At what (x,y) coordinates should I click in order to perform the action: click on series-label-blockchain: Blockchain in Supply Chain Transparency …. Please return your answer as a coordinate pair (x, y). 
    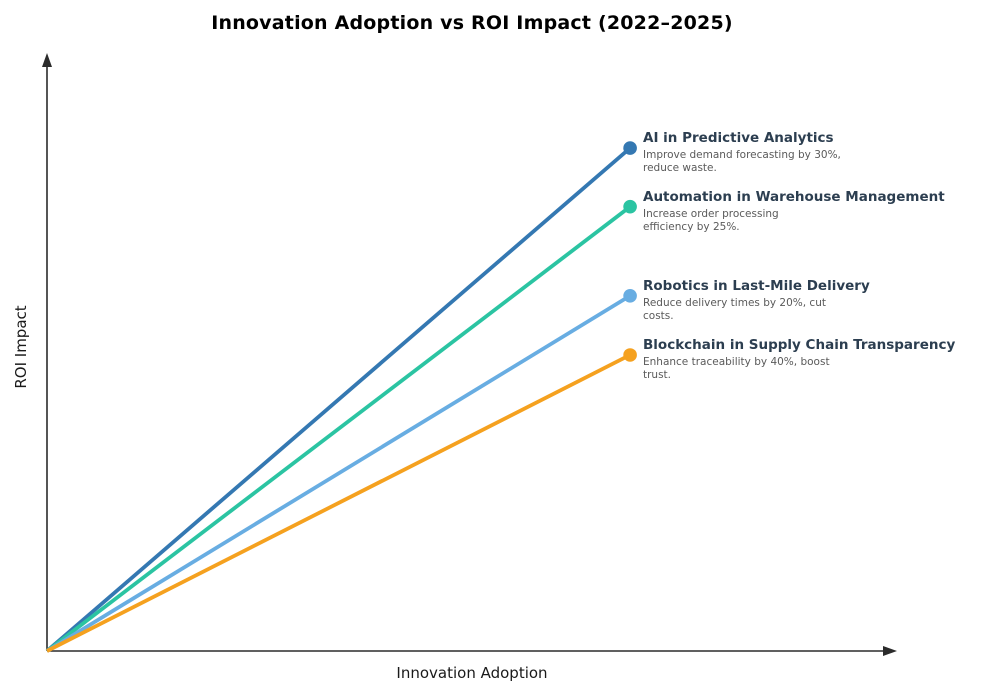
    Looking at the image, I should click on (808, 359).